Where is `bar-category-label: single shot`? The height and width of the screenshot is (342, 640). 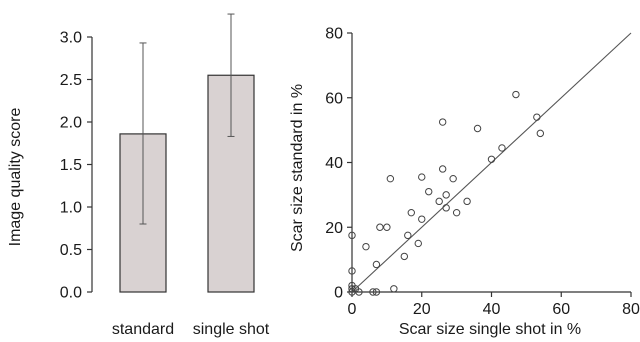
bar-category-label: single shot is located at coordinates (231, 329).